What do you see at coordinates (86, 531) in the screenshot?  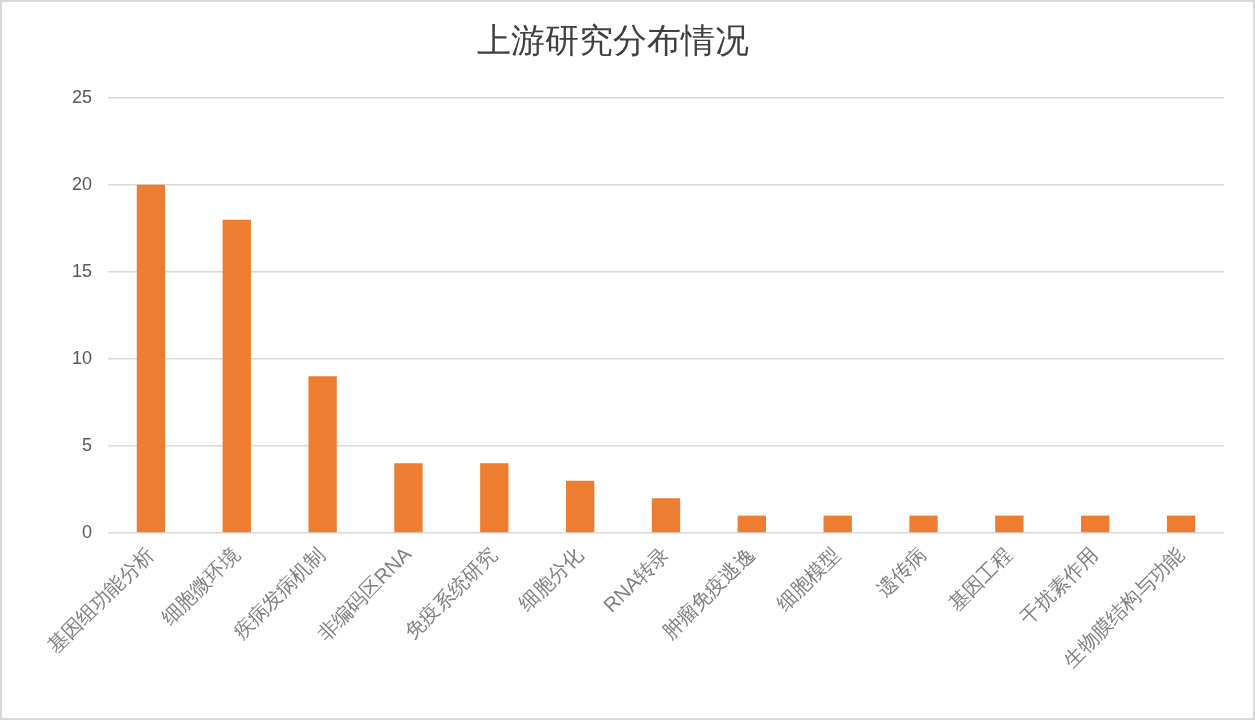 I see `y-tick-label: 0` at bounding box center [86, 531].